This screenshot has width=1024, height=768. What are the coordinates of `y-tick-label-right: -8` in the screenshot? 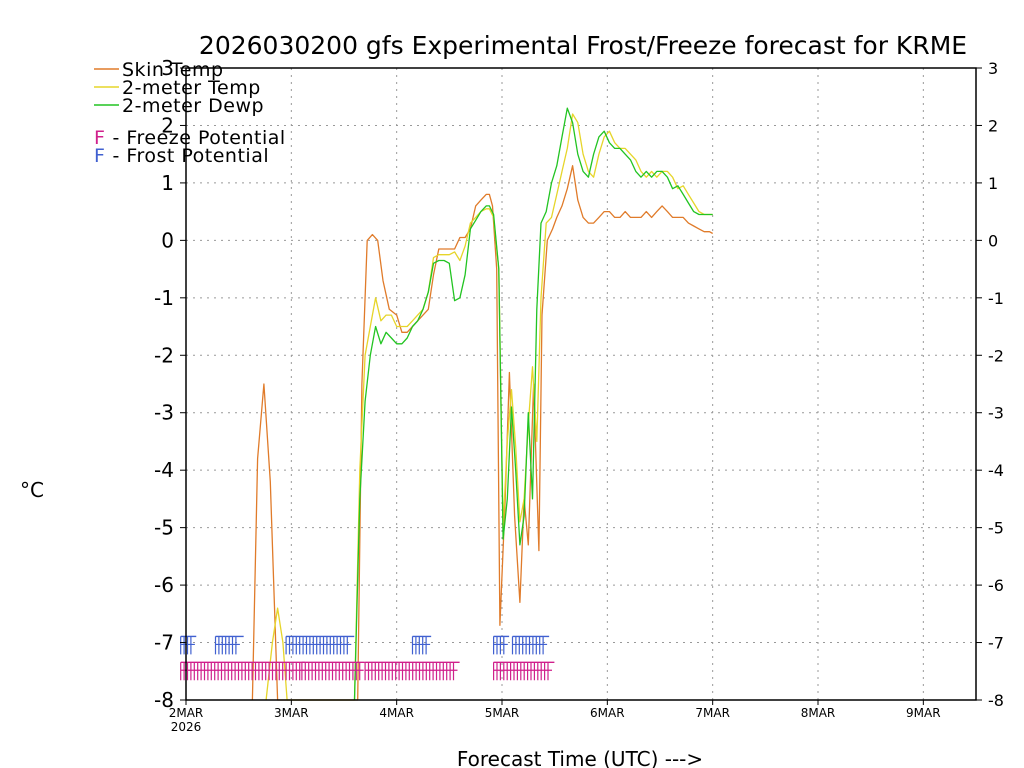 It's located at (996, 700).